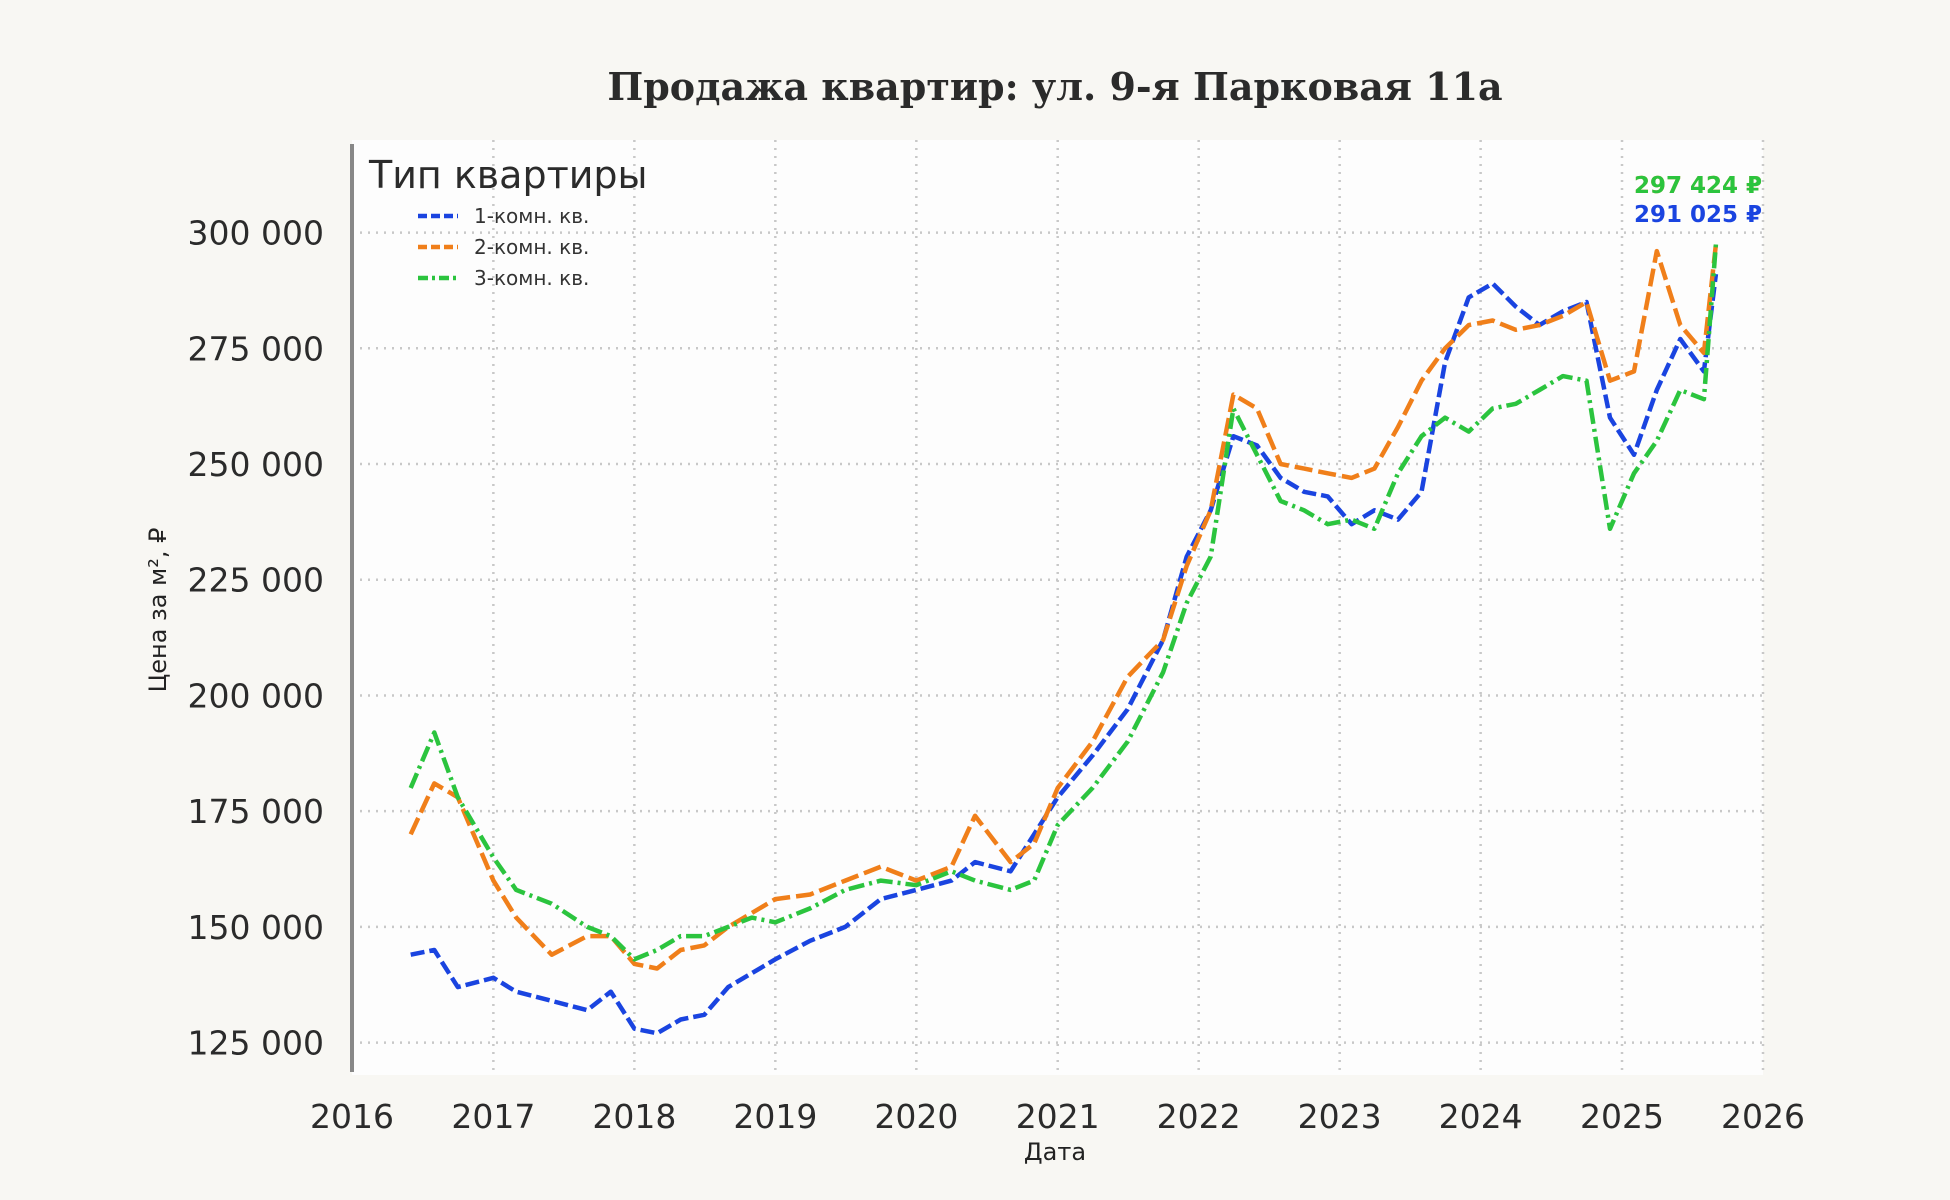 The image size is (1950, 1200). I want to click on y-tick-label: 300 000, so click(256, 233).